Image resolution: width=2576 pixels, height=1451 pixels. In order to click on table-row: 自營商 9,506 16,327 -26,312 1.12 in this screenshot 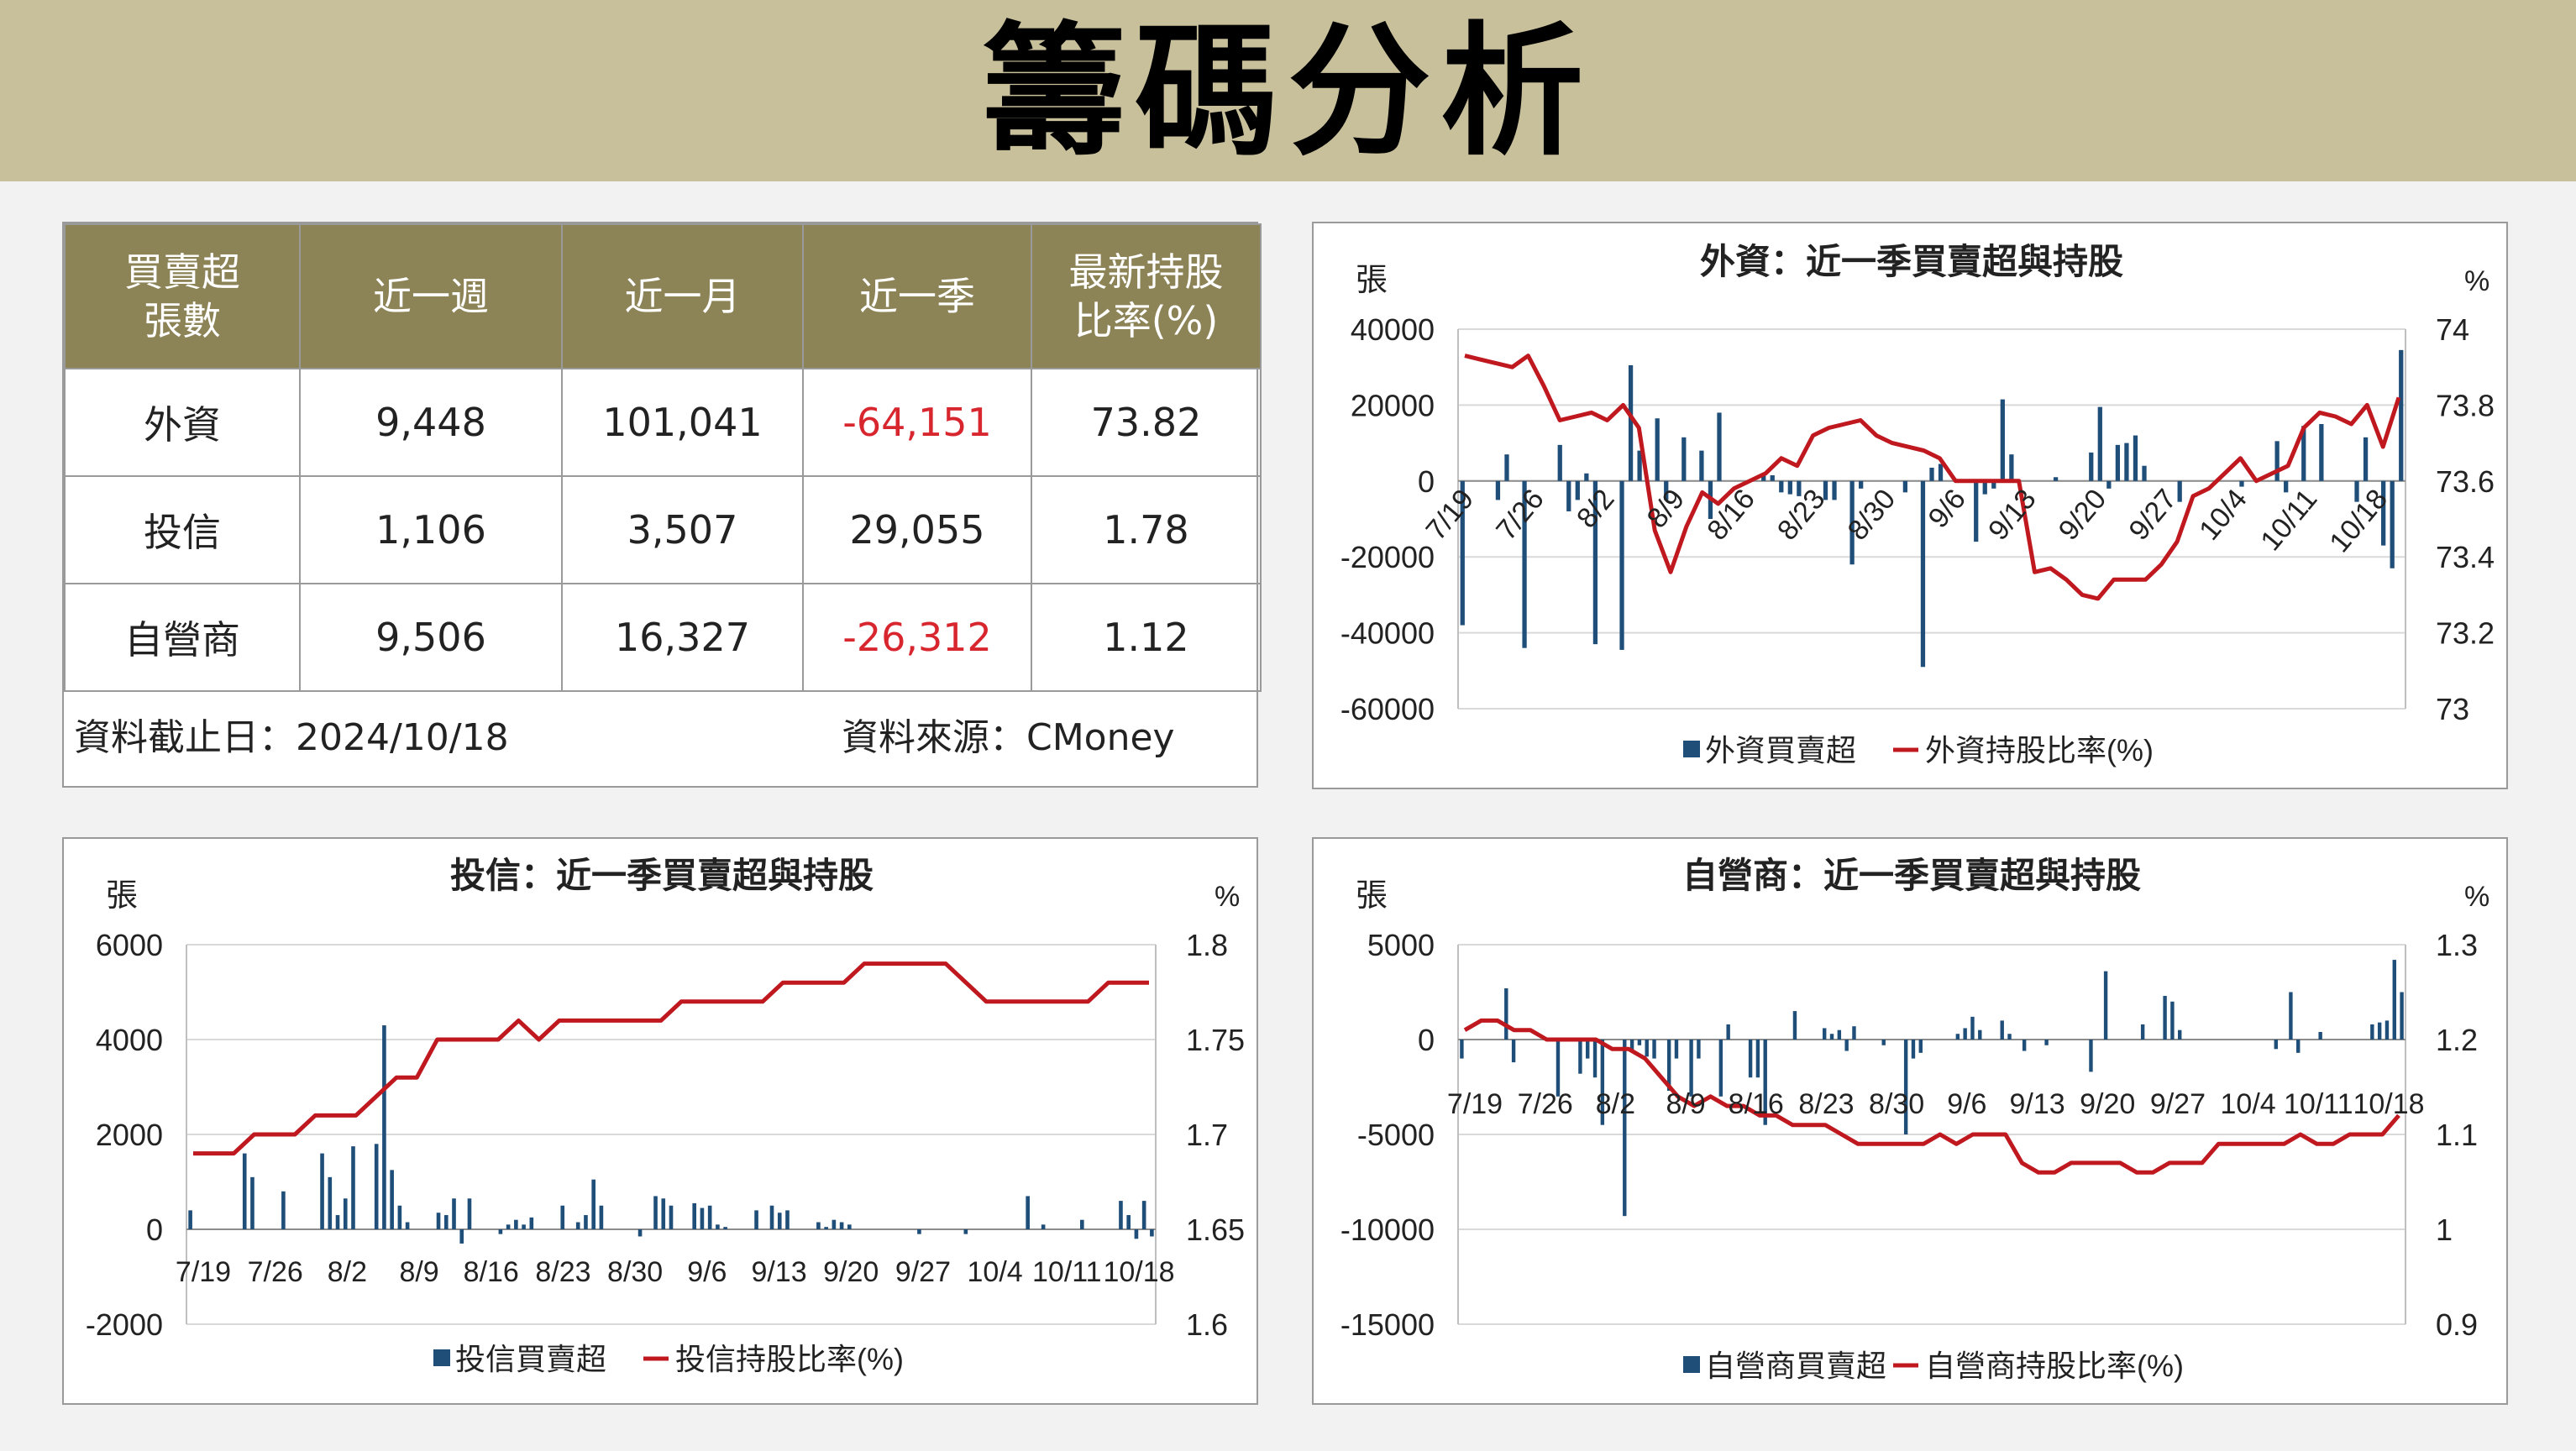, I will do `click(663, 637)`.